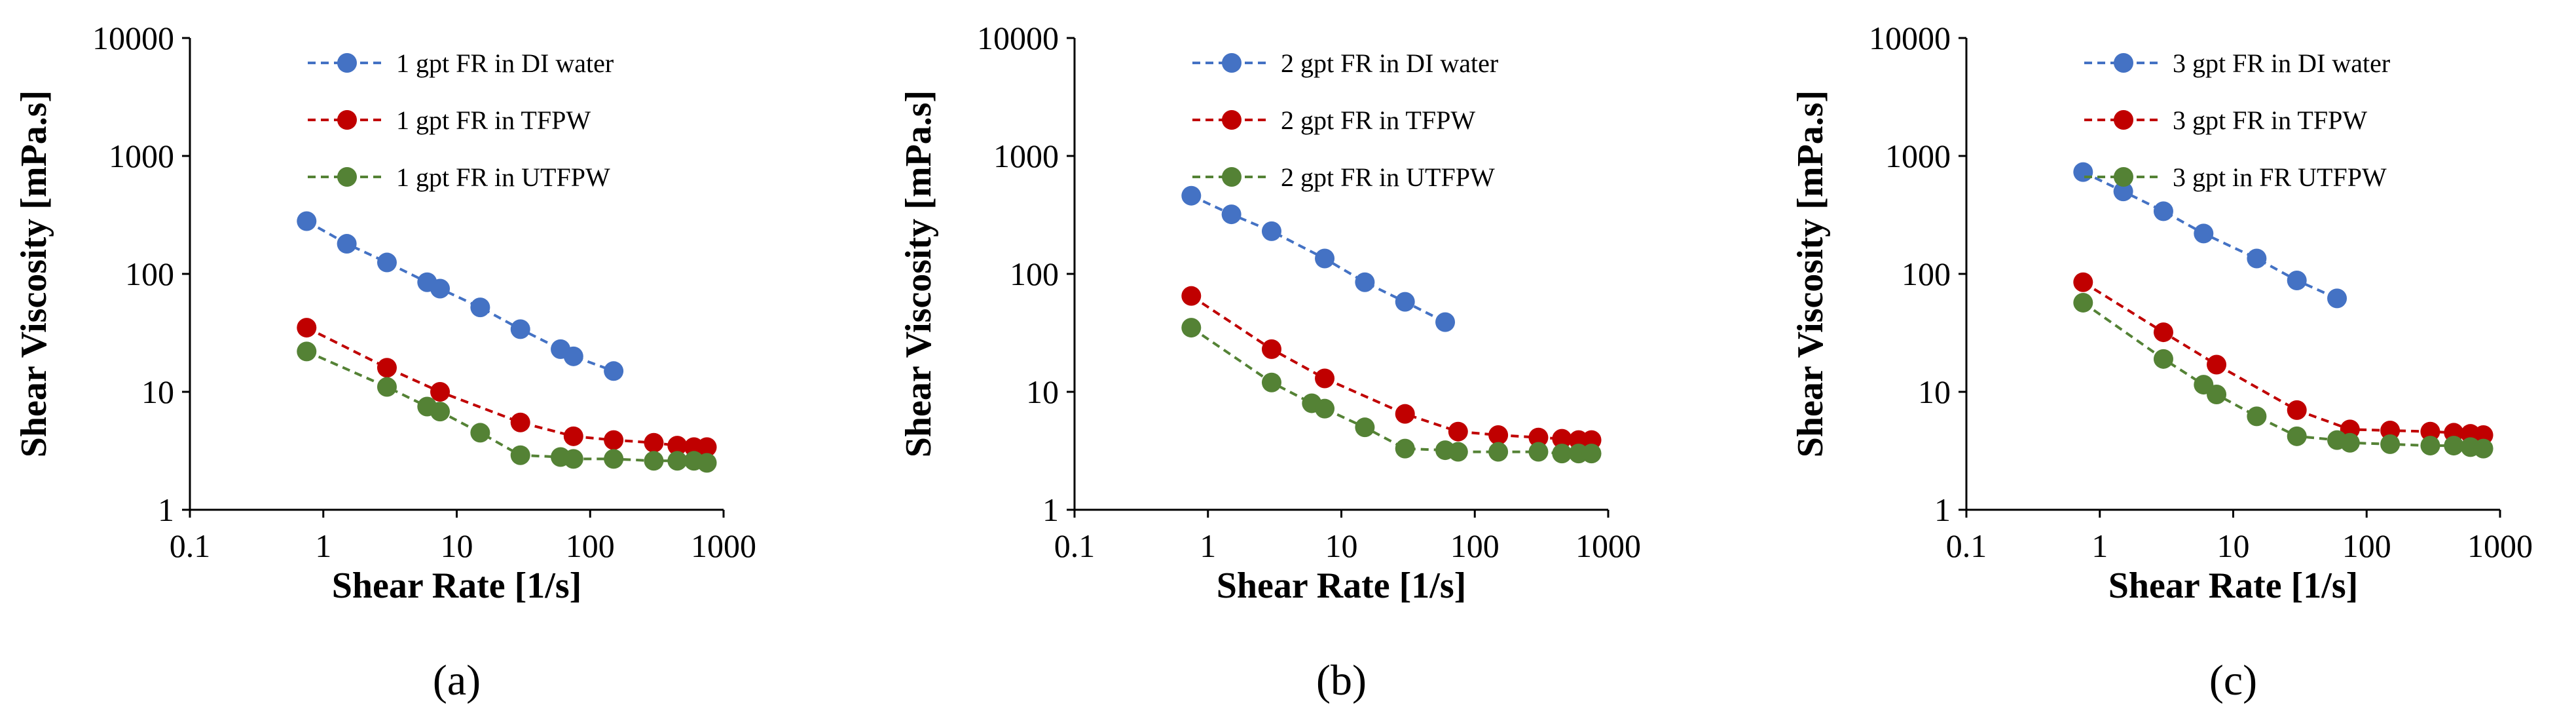  Describe the element at coordinates (2280, 177) in the screenshot. I see `legend-label: 3 gpt in FR UTFPW` at that location.